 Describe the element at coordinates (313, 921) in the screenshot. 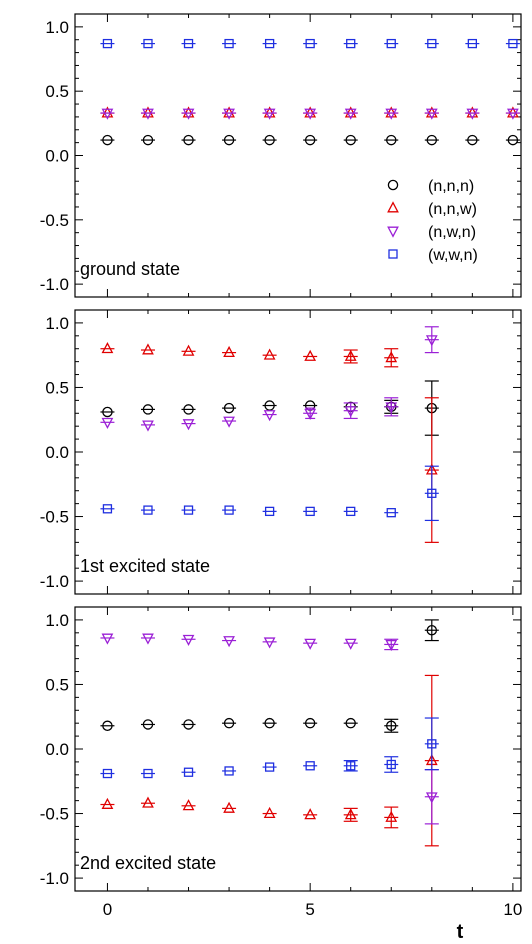

I see `x-axis: 0 5 10 t` at that location.